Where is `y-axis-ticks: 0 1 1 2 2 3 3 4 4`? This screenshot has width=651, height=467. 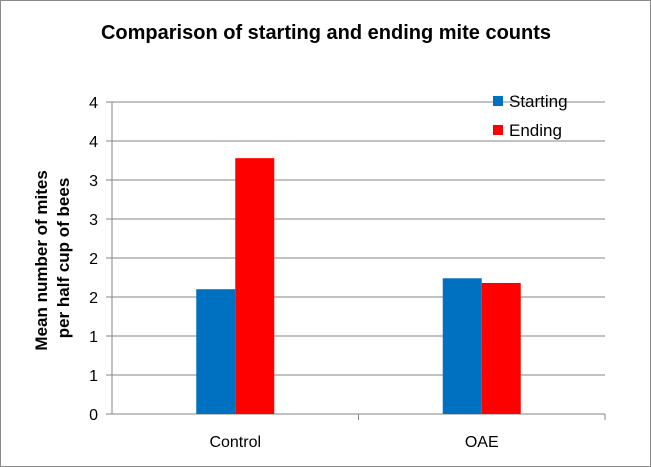
y-axis-ticks: 0 1 1 2 2 3 3 4 4 is located at coordinates (100, 259).